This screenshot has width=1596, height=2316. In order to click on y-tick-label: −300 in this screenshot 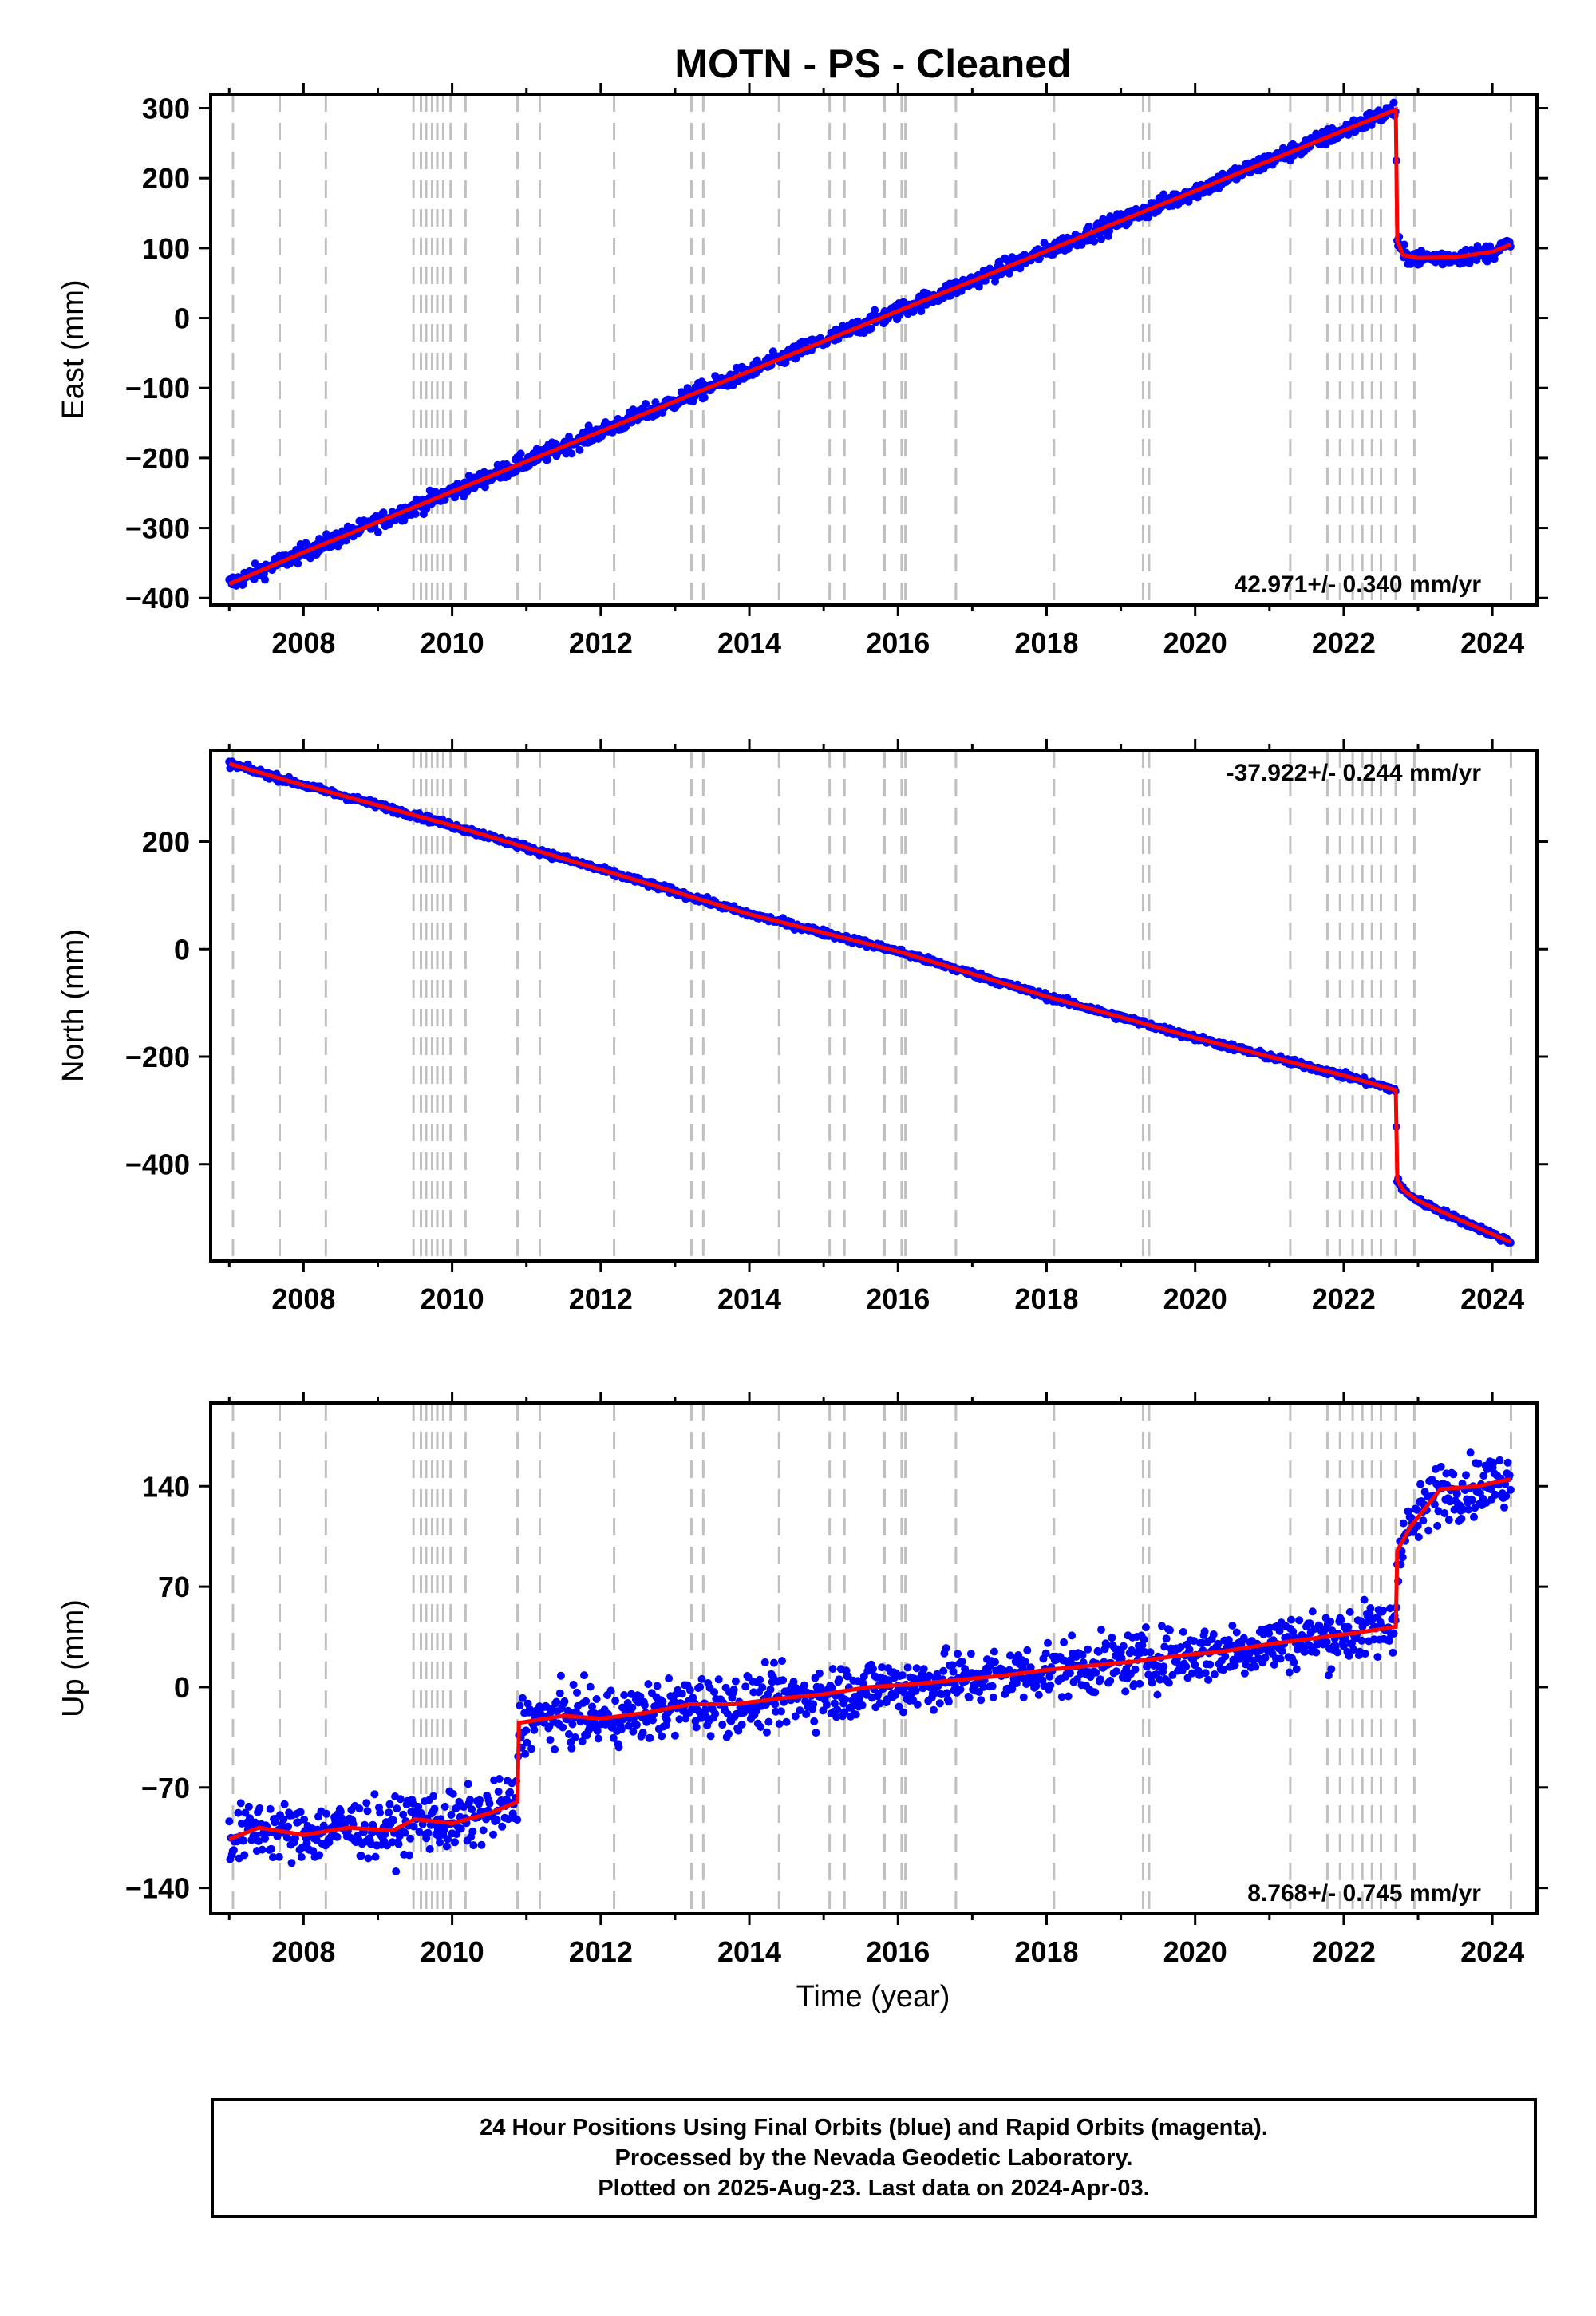, I will do `click(157, 528)`.